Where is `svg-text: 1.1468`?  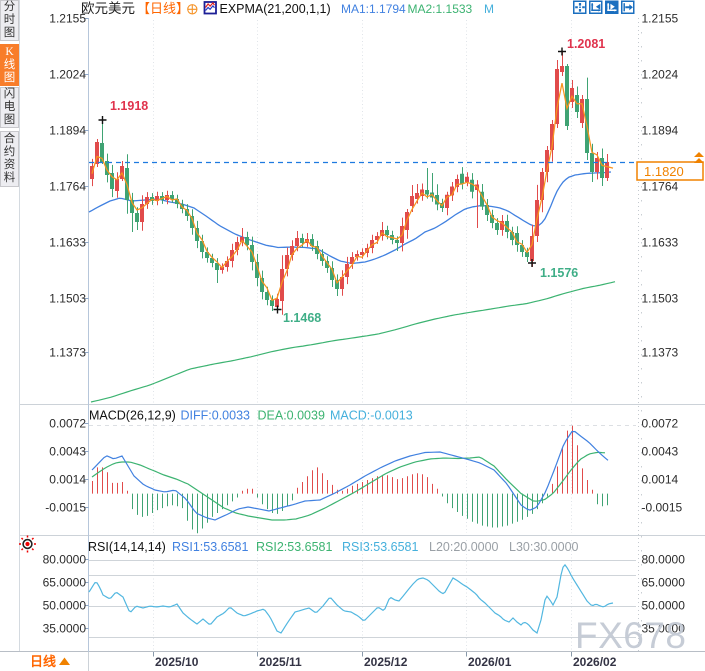 svg-text: 1.1468 is located at coordinates (302, 318).